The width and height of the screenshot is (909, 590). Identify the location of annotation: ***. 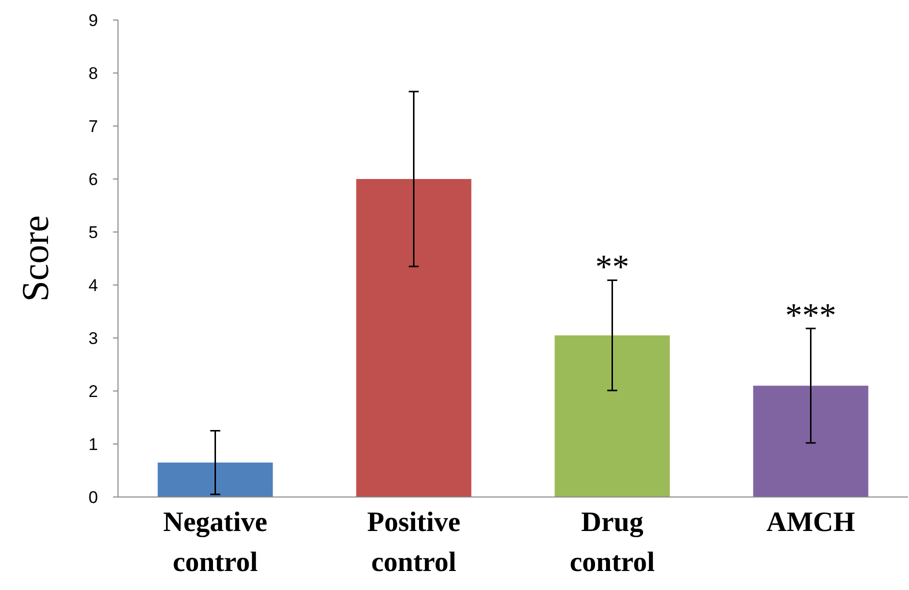
(810, 315).